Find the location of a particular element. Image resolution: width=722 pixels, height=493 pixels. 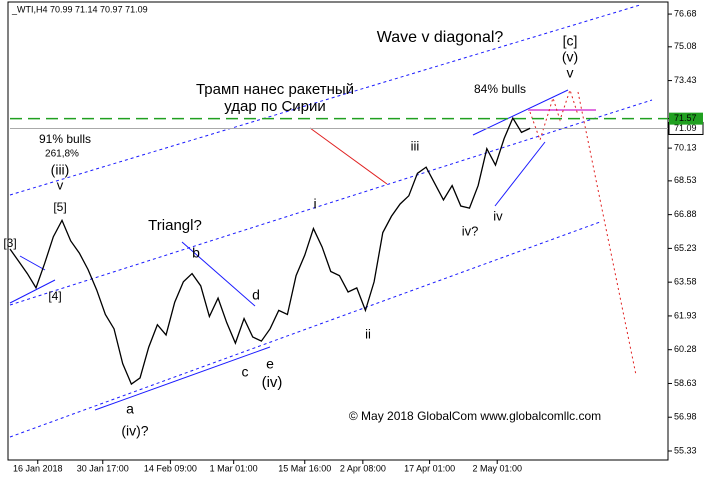

annotation: [c] is located at coordinates (570, 41).